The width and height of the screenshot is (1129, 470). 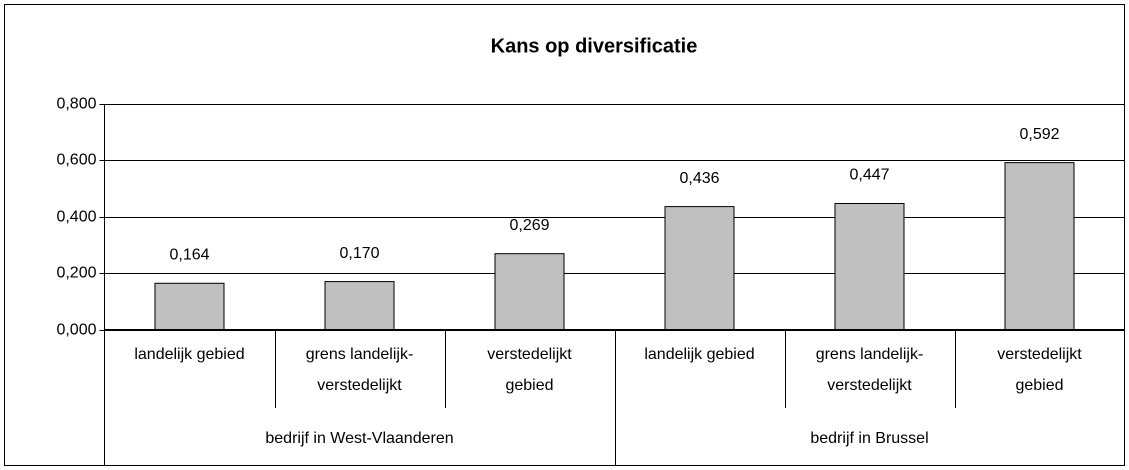 I want to click on data-label: 0,447, so click(x=869, y=175).